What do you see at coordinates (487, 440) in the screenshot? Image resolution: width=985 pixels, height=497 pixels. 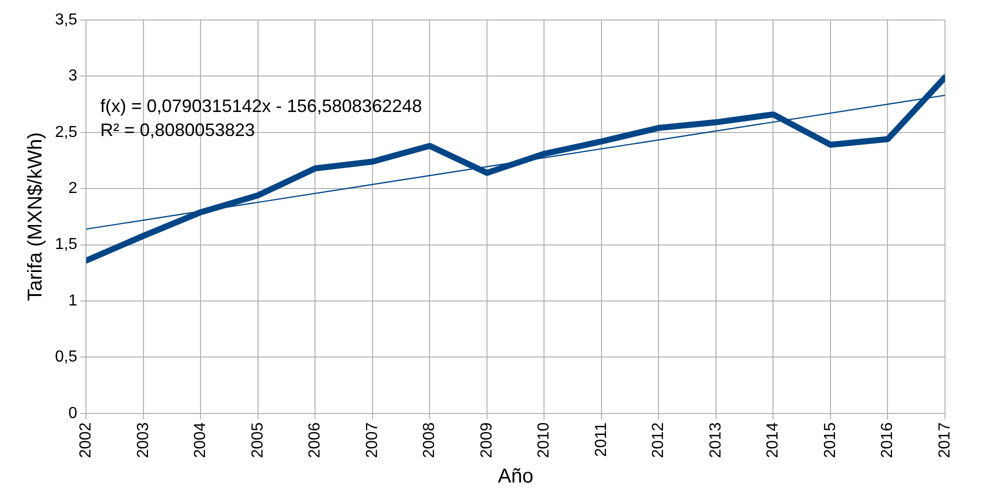 I see `x-tick-label: 2009` at bounding box center [487, 440].